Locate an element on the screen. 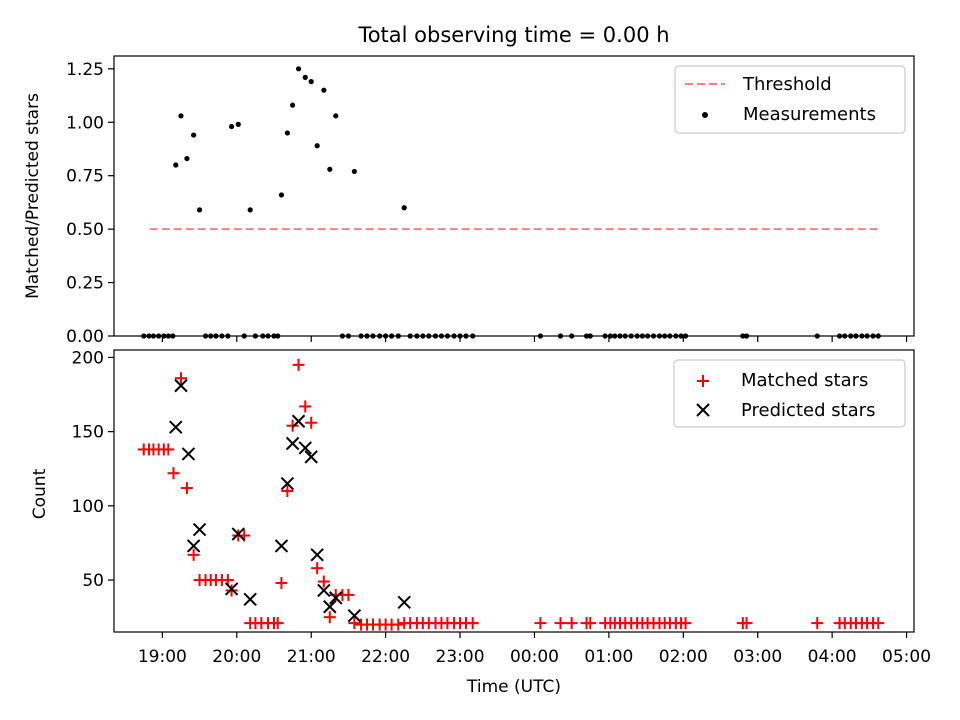 The height and width of the screenshot is (720, 960). x-tick-label: 05:00 is located at coordinates (906, 657).